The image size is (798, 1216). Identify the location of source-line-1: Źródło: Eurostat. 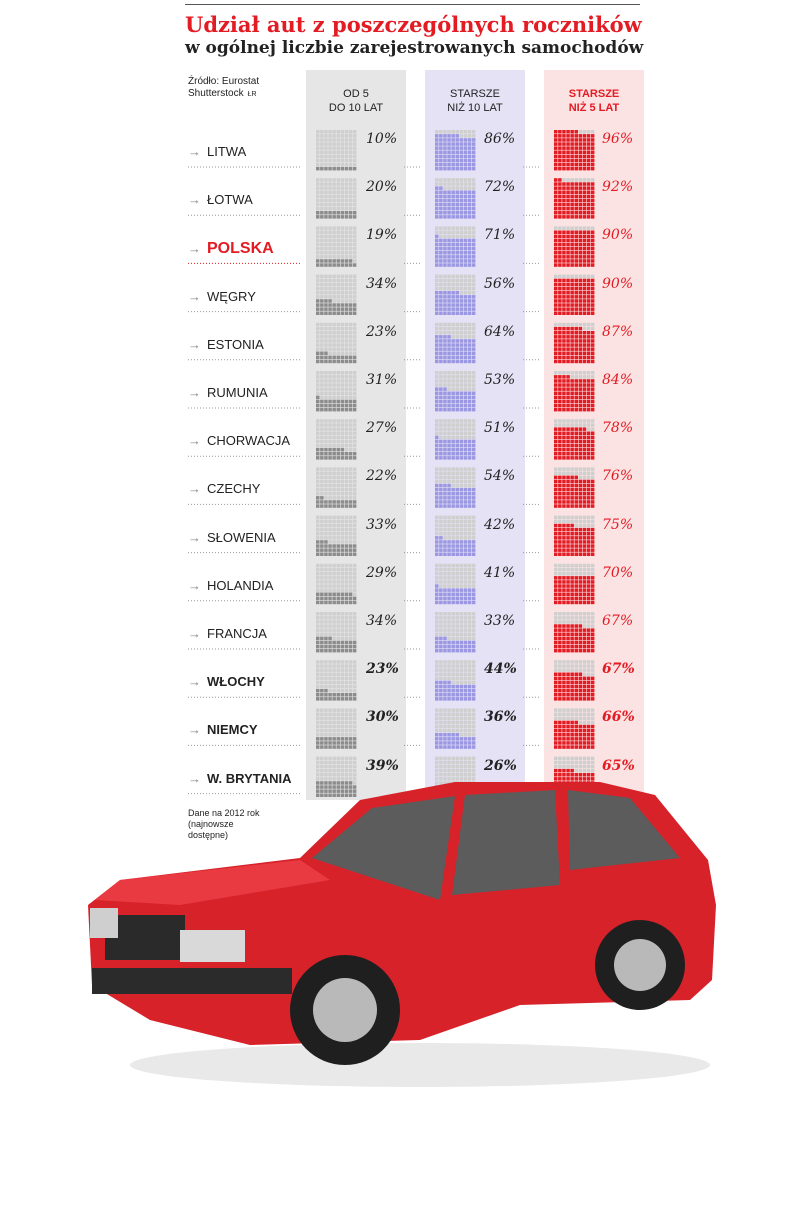
(224, 81).